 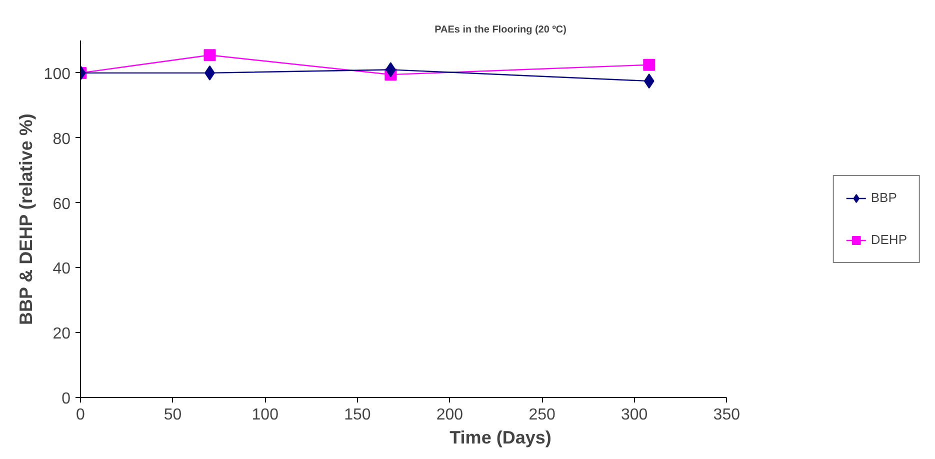 What do you see at coordinates (357, 415) in the screenshot?
I see `x-tick-label: 150` at bounding box center [357, 415].